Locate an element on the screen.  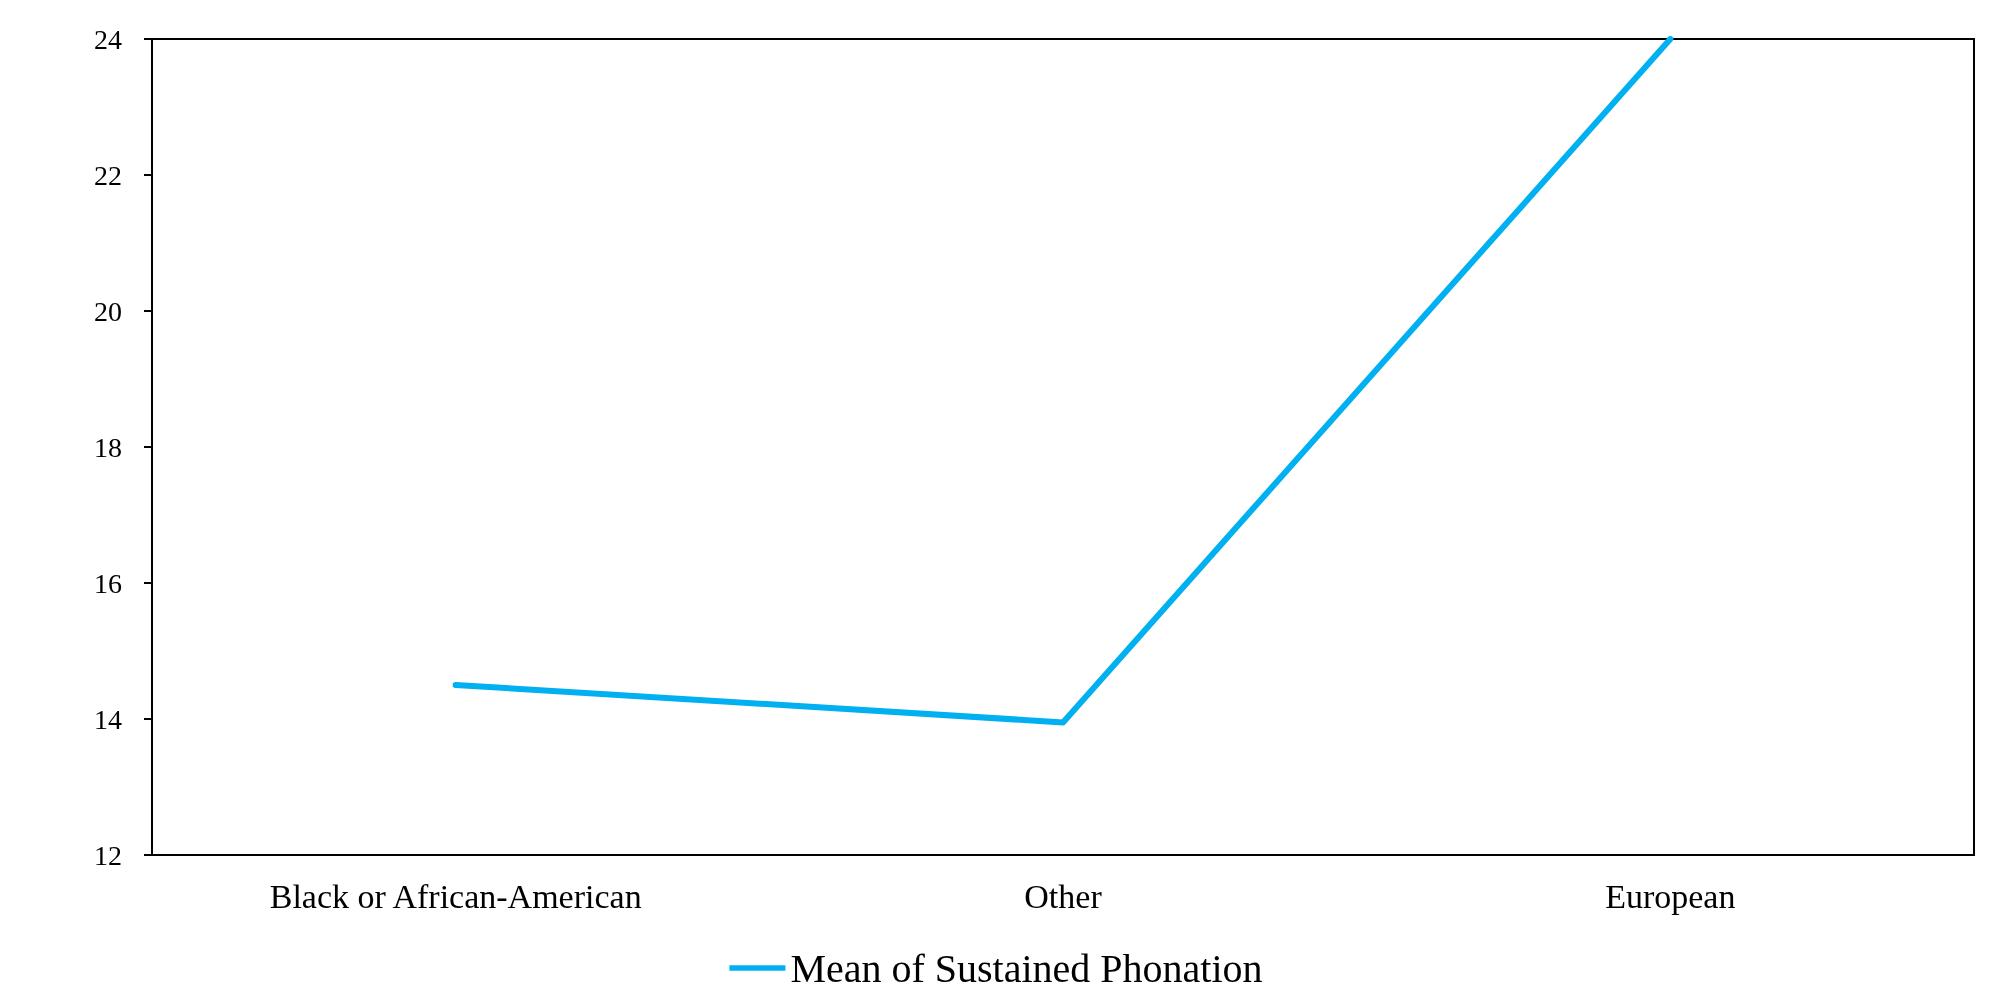
x-tick-label: Black or African-American is located at coordinates (455, 896).